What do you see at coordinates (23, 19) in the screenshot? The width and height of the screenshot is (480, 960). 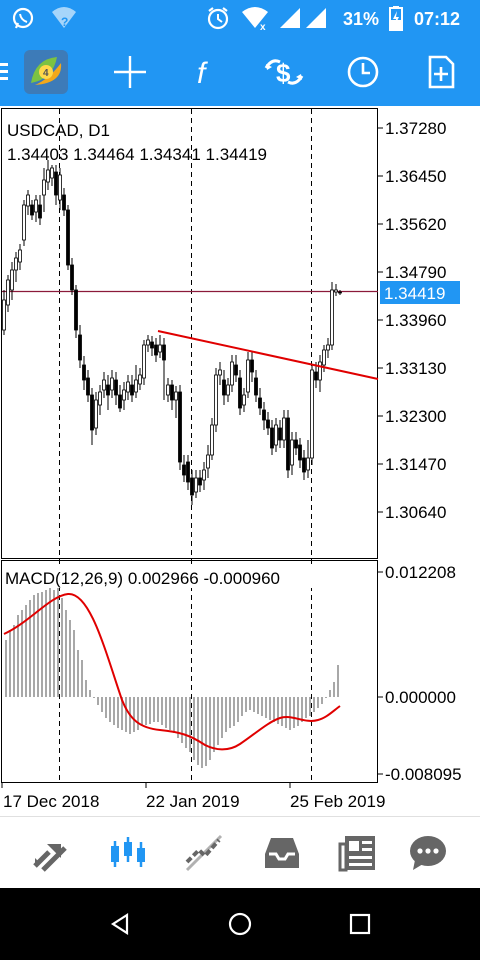 I see `whatsapp-icon` at bounding box center [23, 19].